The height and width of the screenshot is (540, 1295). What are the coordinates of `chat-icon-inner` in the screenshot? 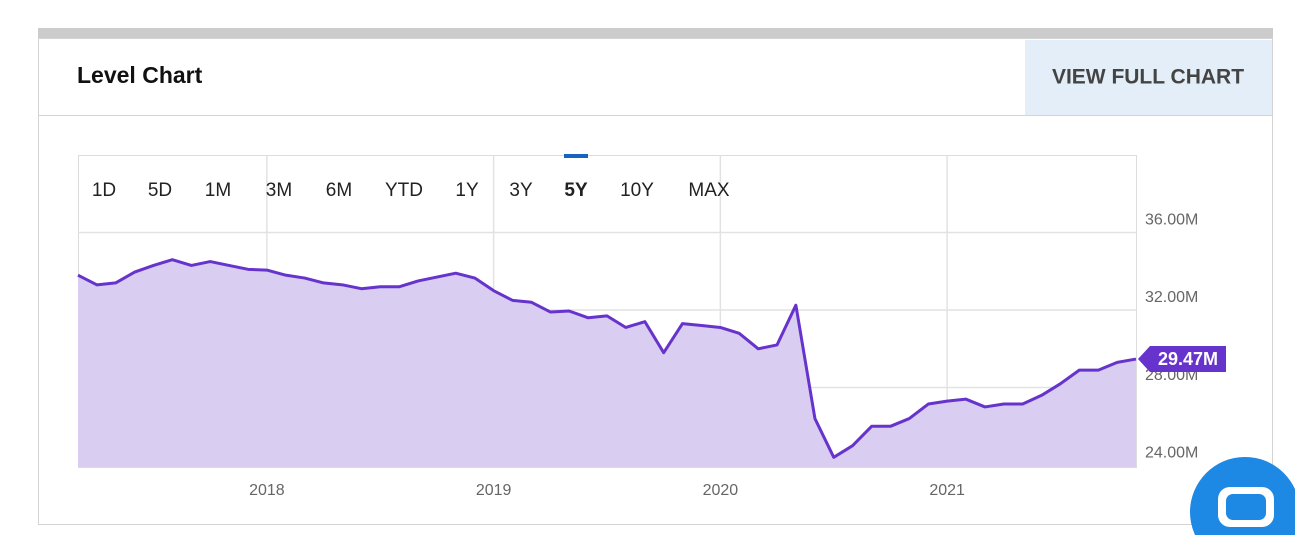 It's located at (1246, 507).